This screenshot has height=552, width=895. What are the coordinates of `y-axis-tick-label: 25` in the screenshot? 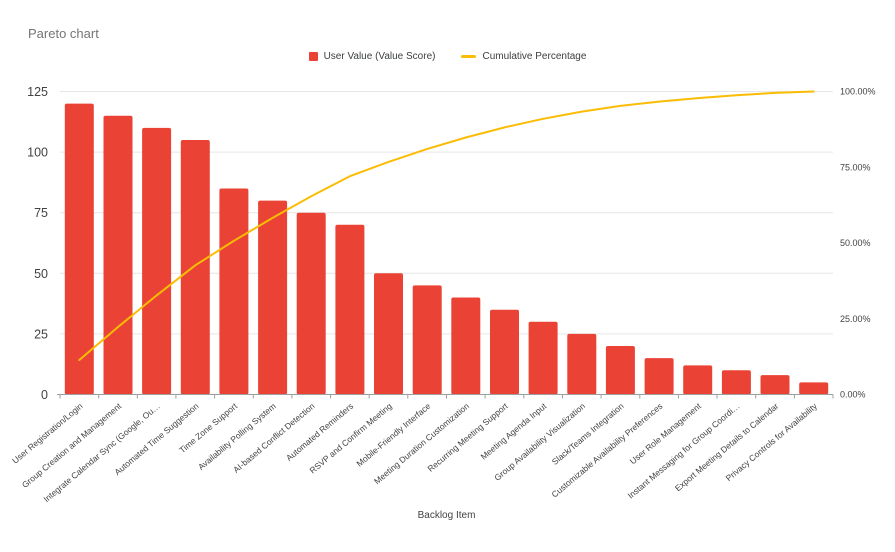 It's located at (41, 334).